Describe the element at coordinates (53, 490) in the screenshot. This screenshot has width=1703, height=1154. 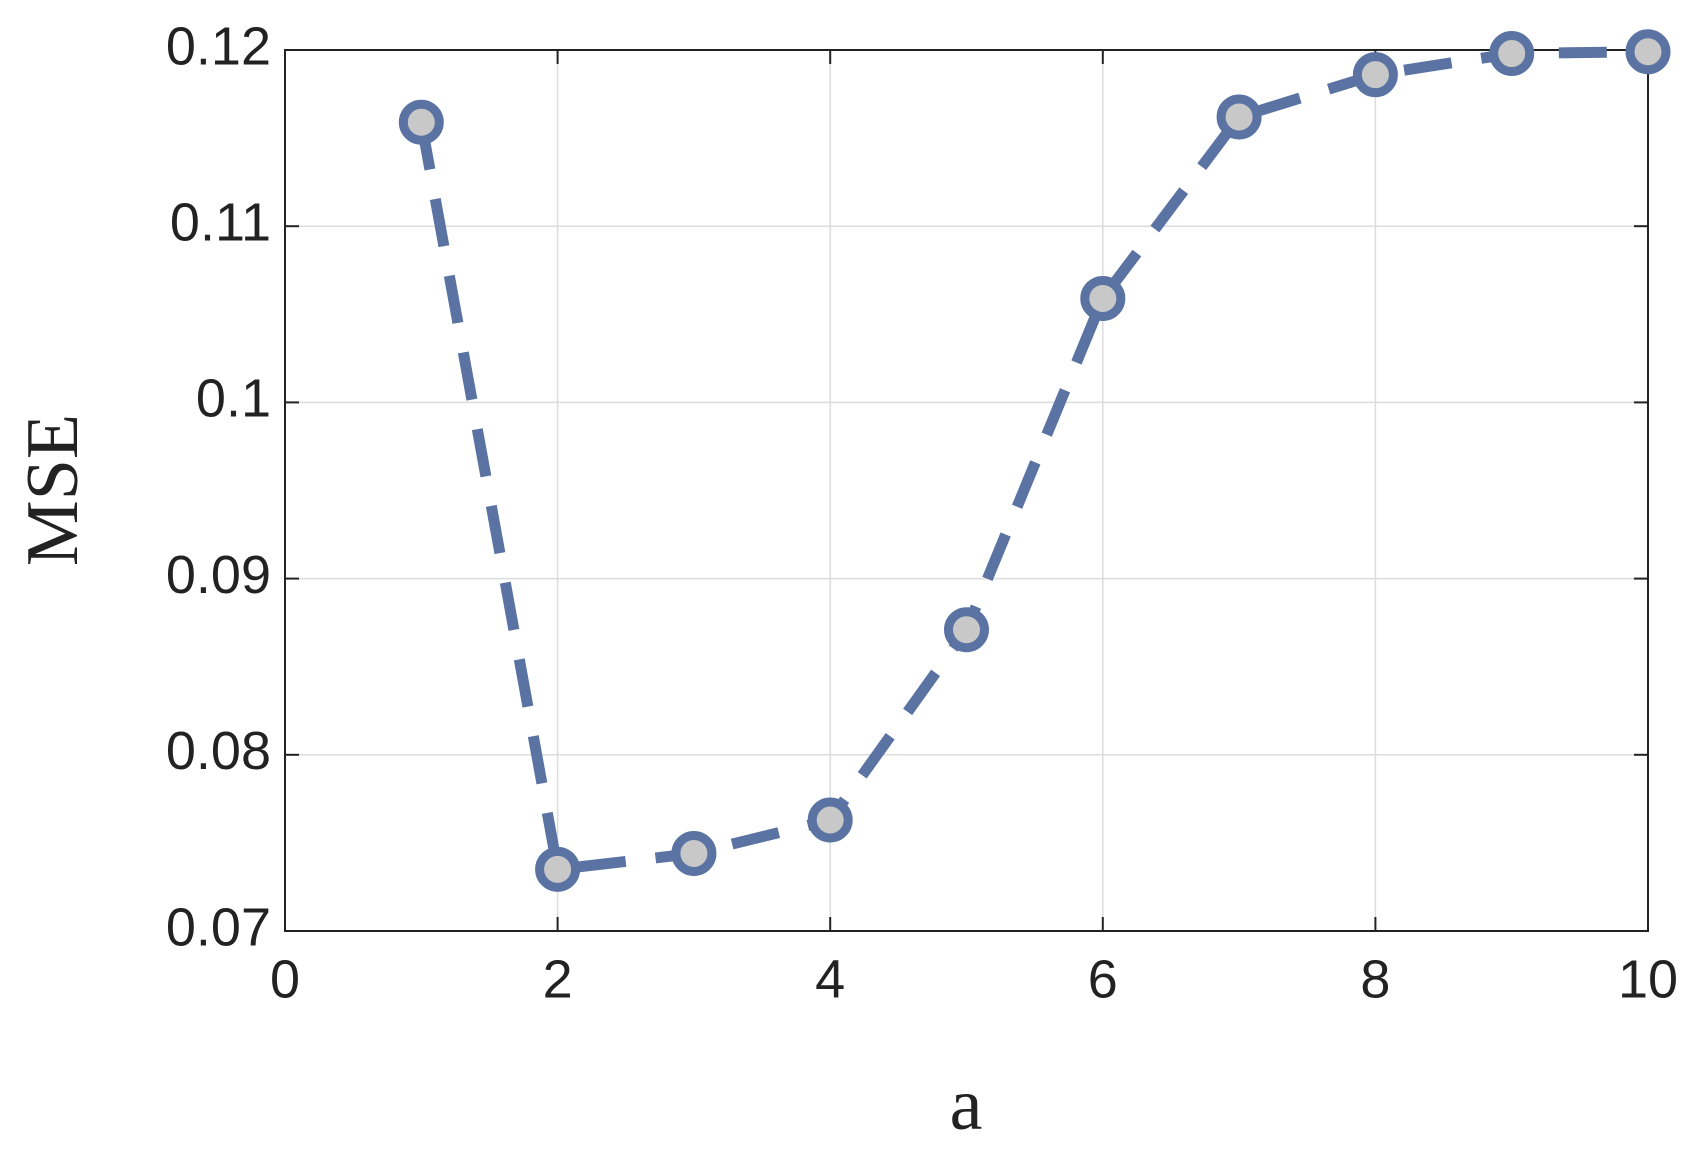
I see `y-axis-label: MSE` at that location.